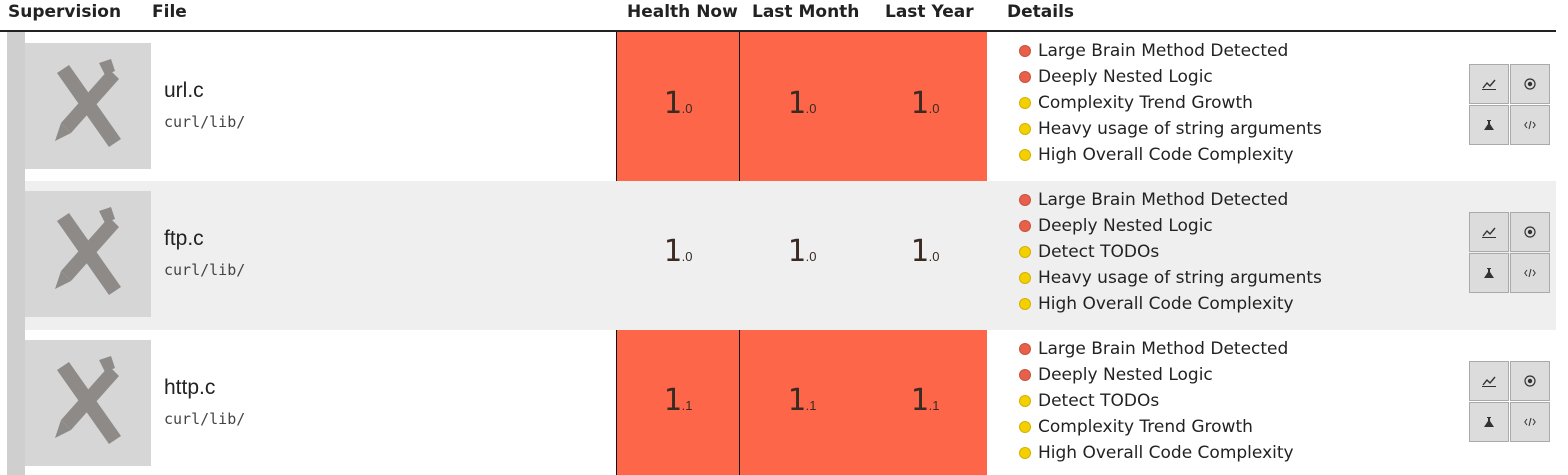 Image resolution: width=1568 pixels, height=475 pixels. Describe the element at coordinates (682, 12) in the screenshot. I see `header-health-now: Health Now` at that location.